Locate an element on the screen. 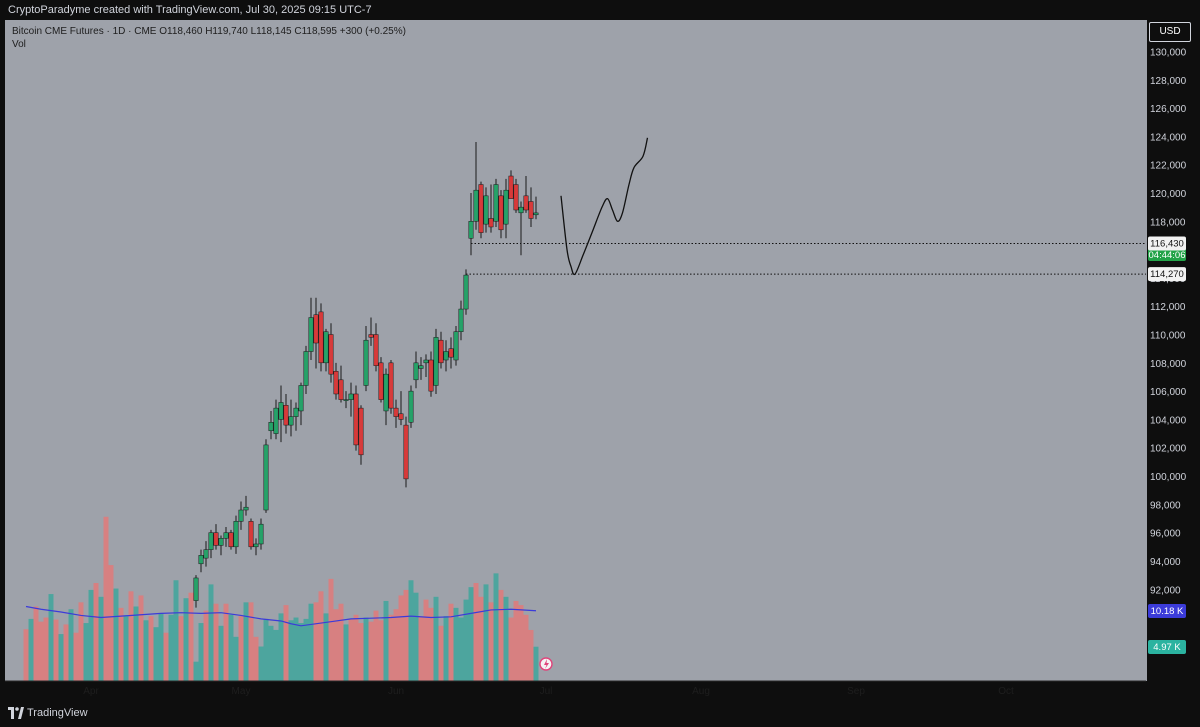 This screenshot has width=1200, height=727. price-axis is located at coordinates (1173, 350).